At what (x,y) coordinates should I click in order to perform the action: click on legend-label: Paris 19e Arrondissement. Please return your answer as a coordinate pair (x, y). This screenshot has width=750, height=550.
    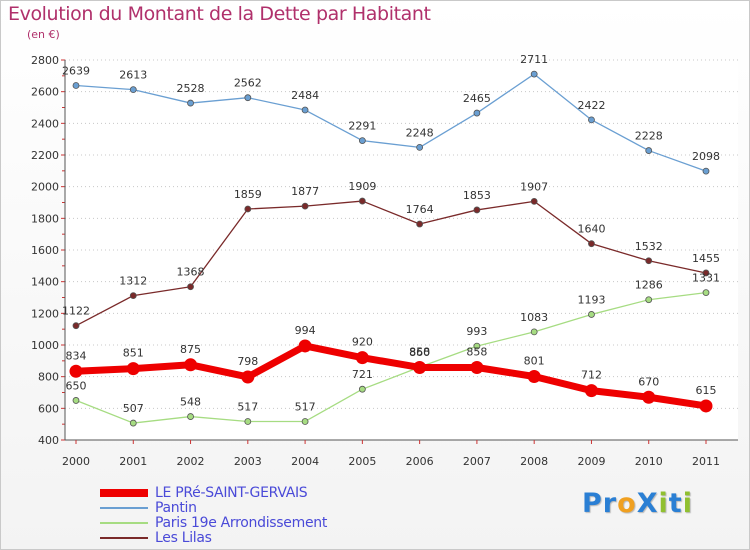
    Looking at the image, I should click on (241, 523).